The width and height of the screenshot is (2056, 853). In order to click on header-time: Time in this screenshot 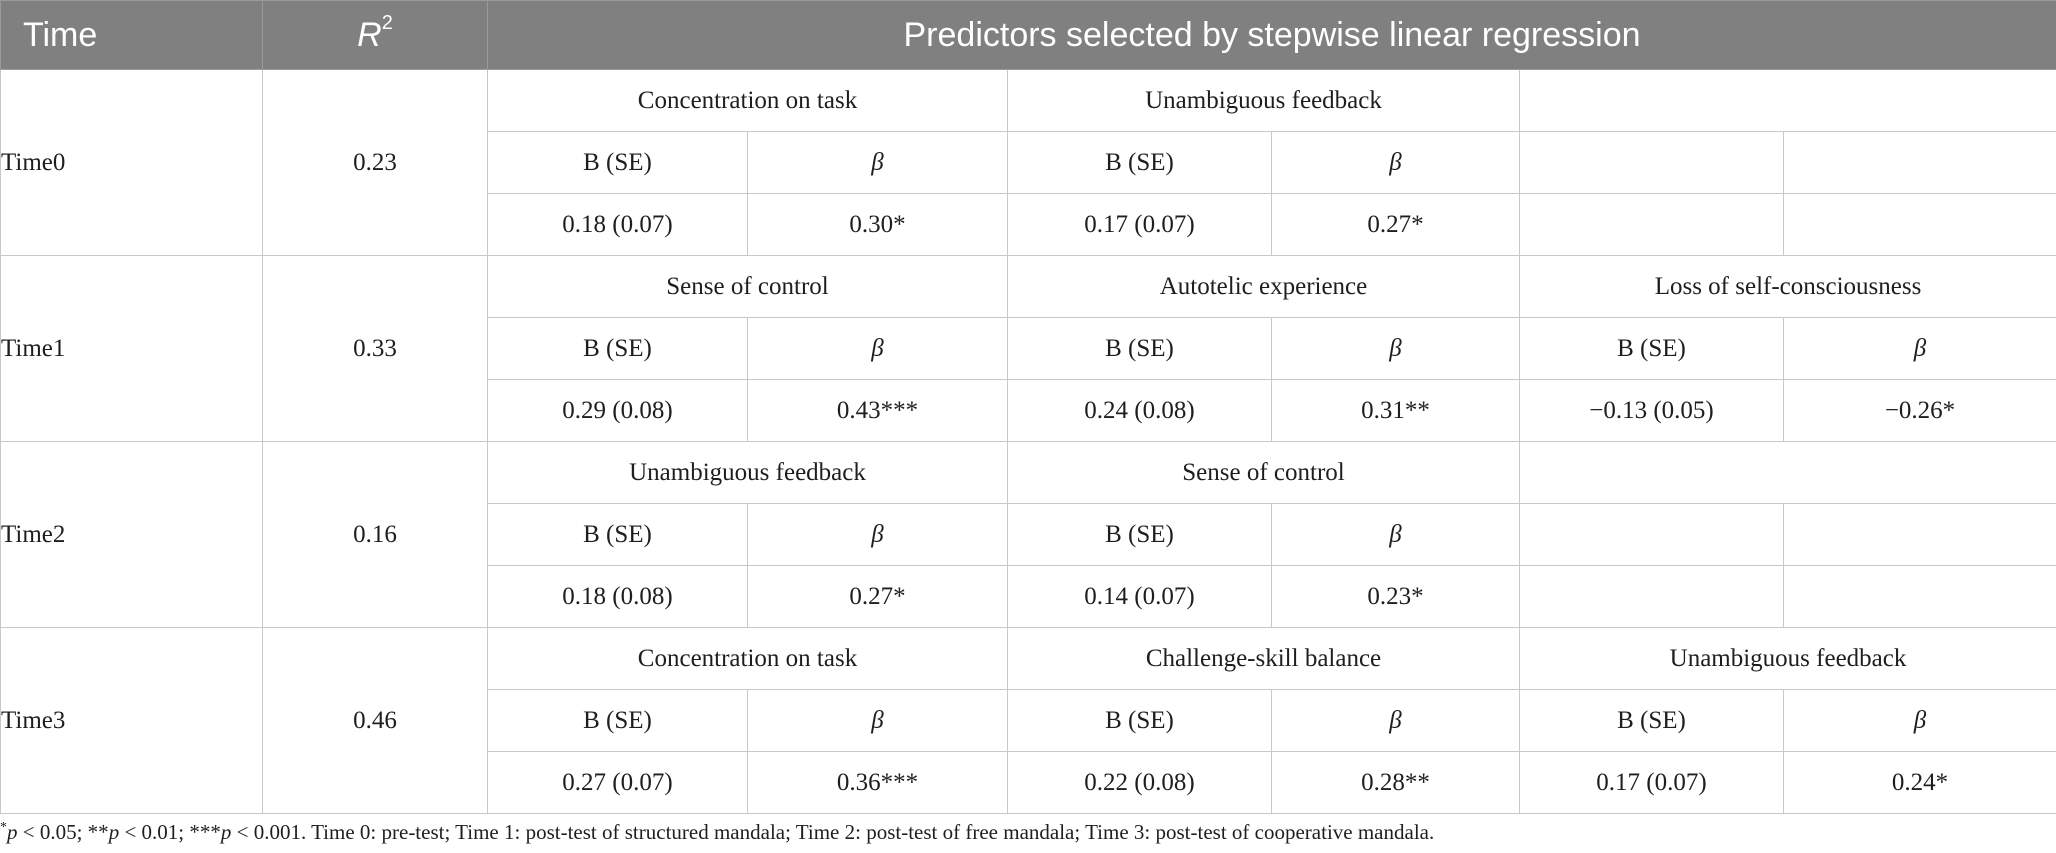, I will do `click(131, 35)`.